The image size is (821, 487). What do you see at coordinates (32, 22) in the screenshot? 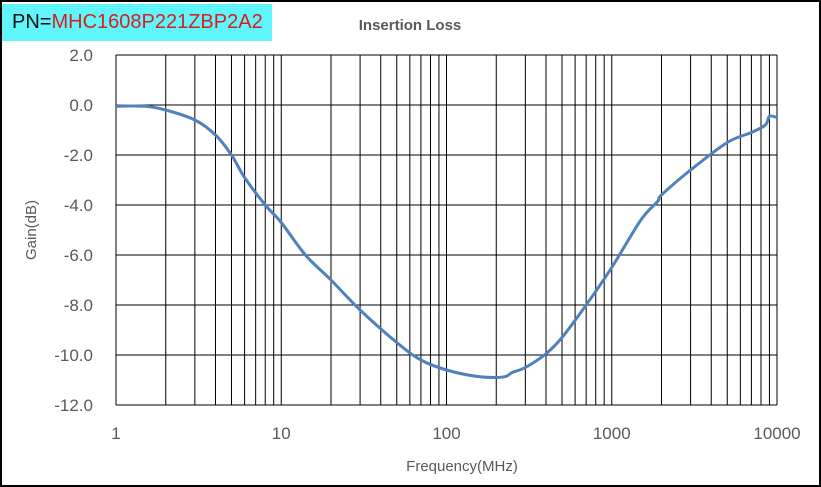
I see `pn-prefix: PN=` at bounding box center [32, 22].